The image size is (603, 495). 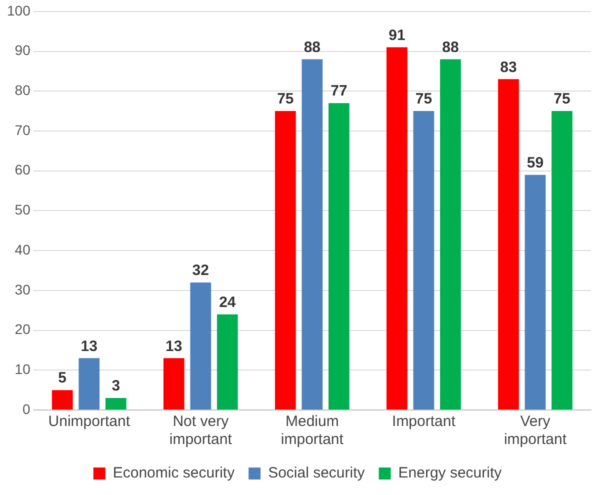 I want to click on x-tick-label: Not very important, so click(x=201, y=430).